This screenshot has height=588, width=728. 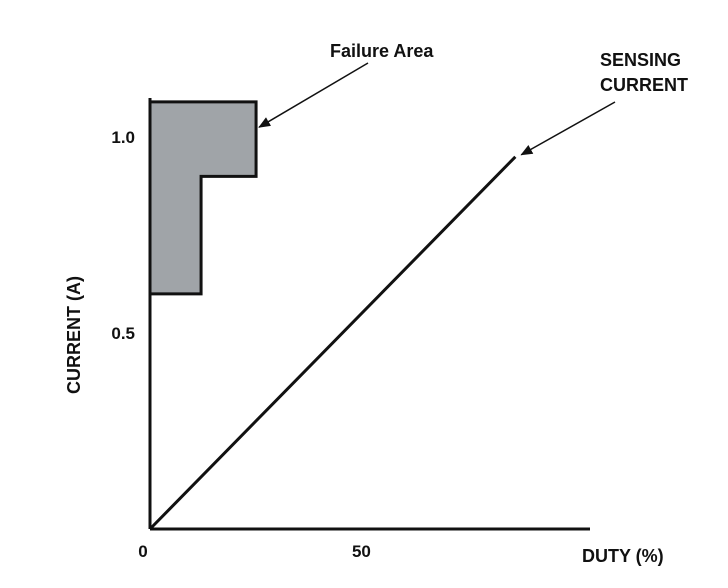 What do you see at coordinates (313, 95) in the screenshot?
I see `failure-area-arrow` at bounding box center [313, 95].